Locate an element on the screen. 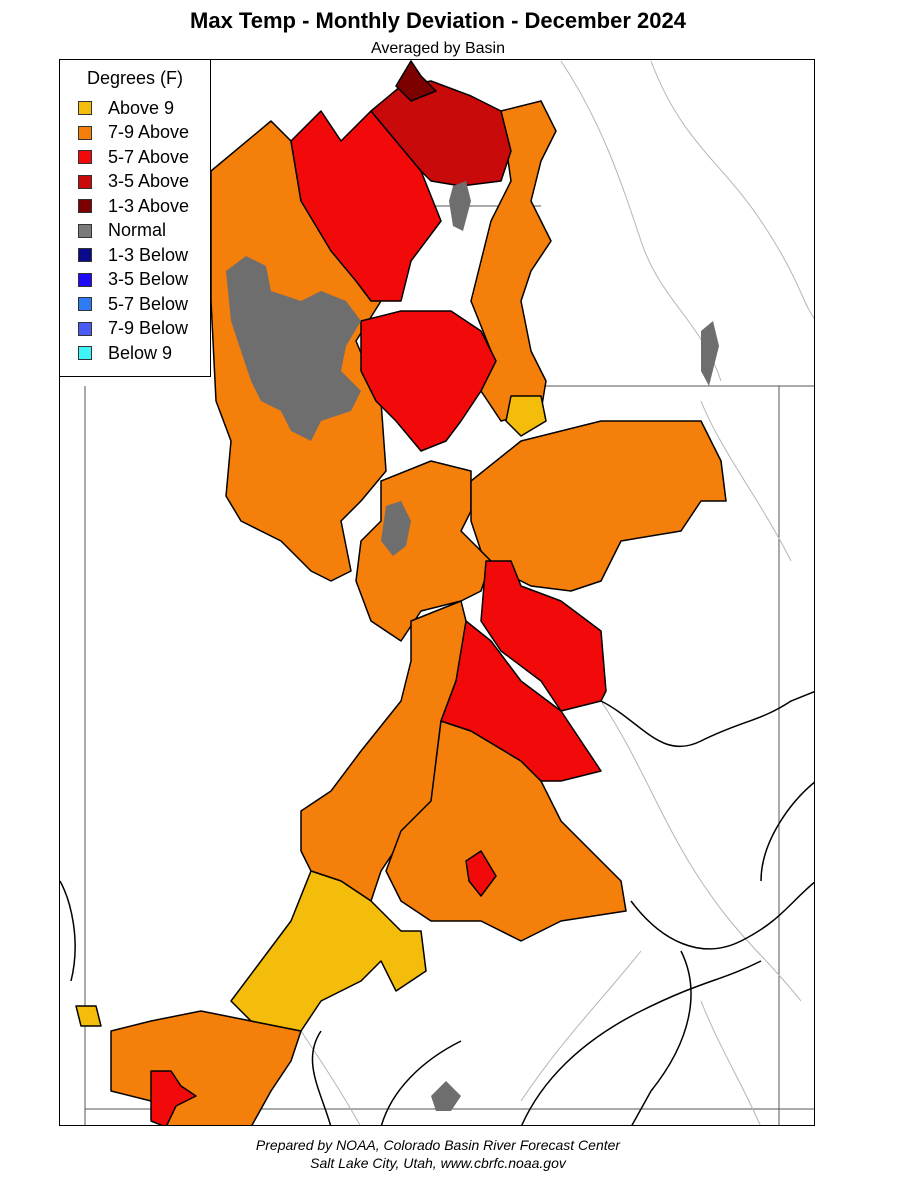  legend-item: 1-3 Above is located at coordinates (133, 206).